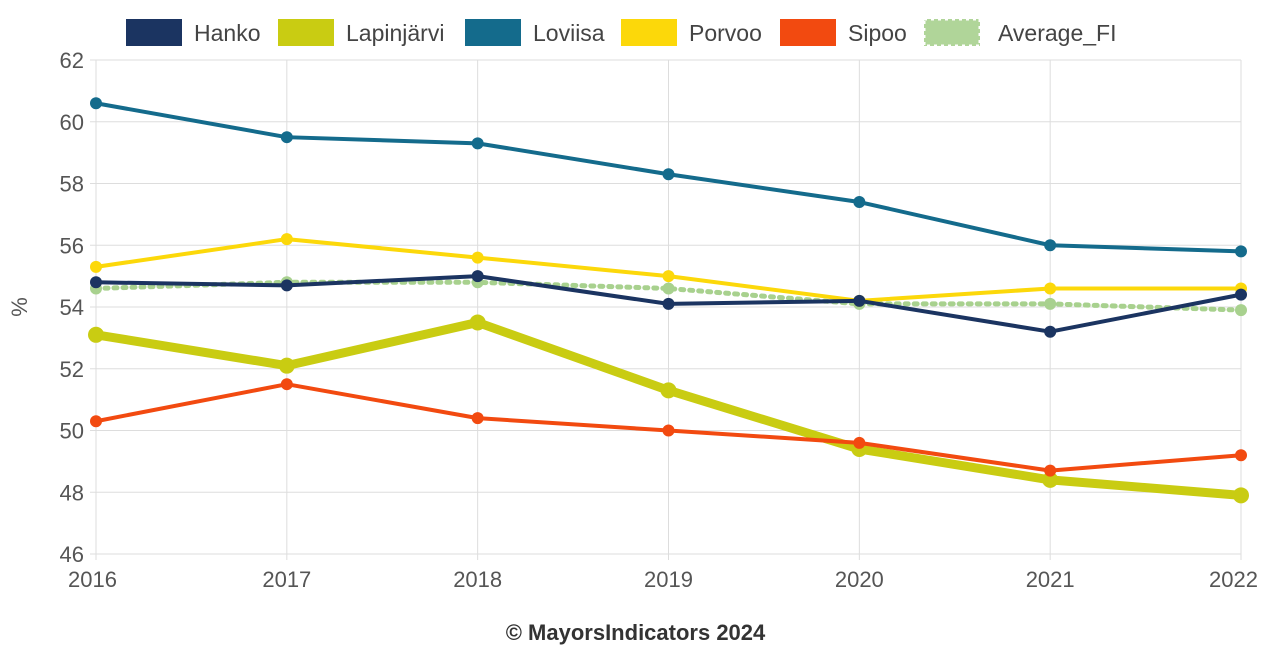 This screenshot has height=648, width=1271. Describe the element at coordinates (72, 369) in the screenshot. I see `y-tick-label: 52` at that location.